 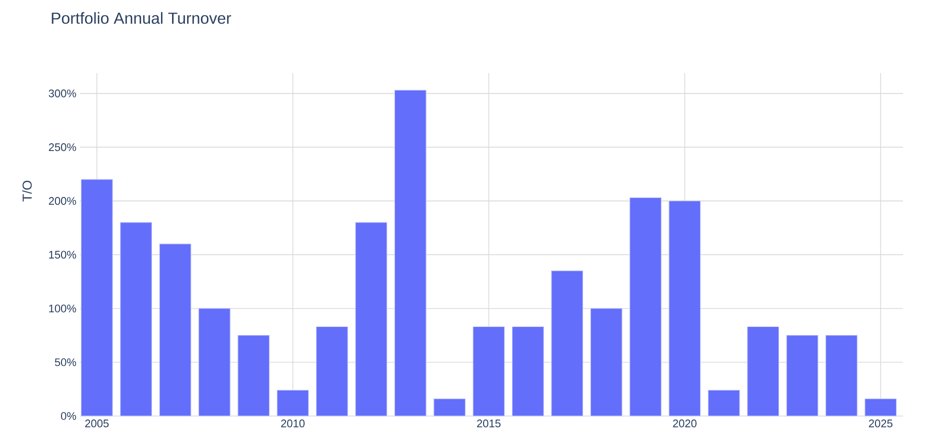 I want to click on y-tick-label: 300%, so click(x=62, y=94).